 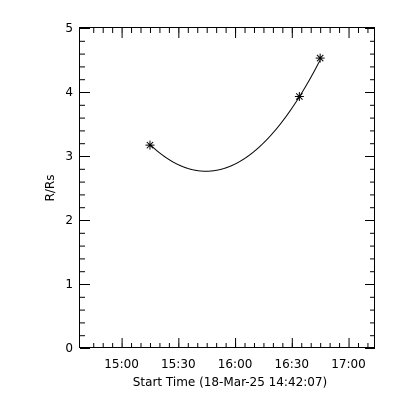 What do you see at coordinates (69, 92) in the screenshot?
I see `y-tick-label-4: 4` at bounding box center [69, 92].